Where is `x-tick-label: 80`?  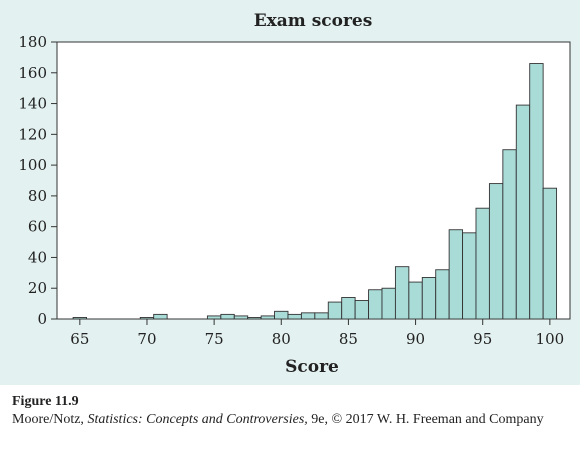 x-tick-label: 80 is located at coordinates (281, 339).